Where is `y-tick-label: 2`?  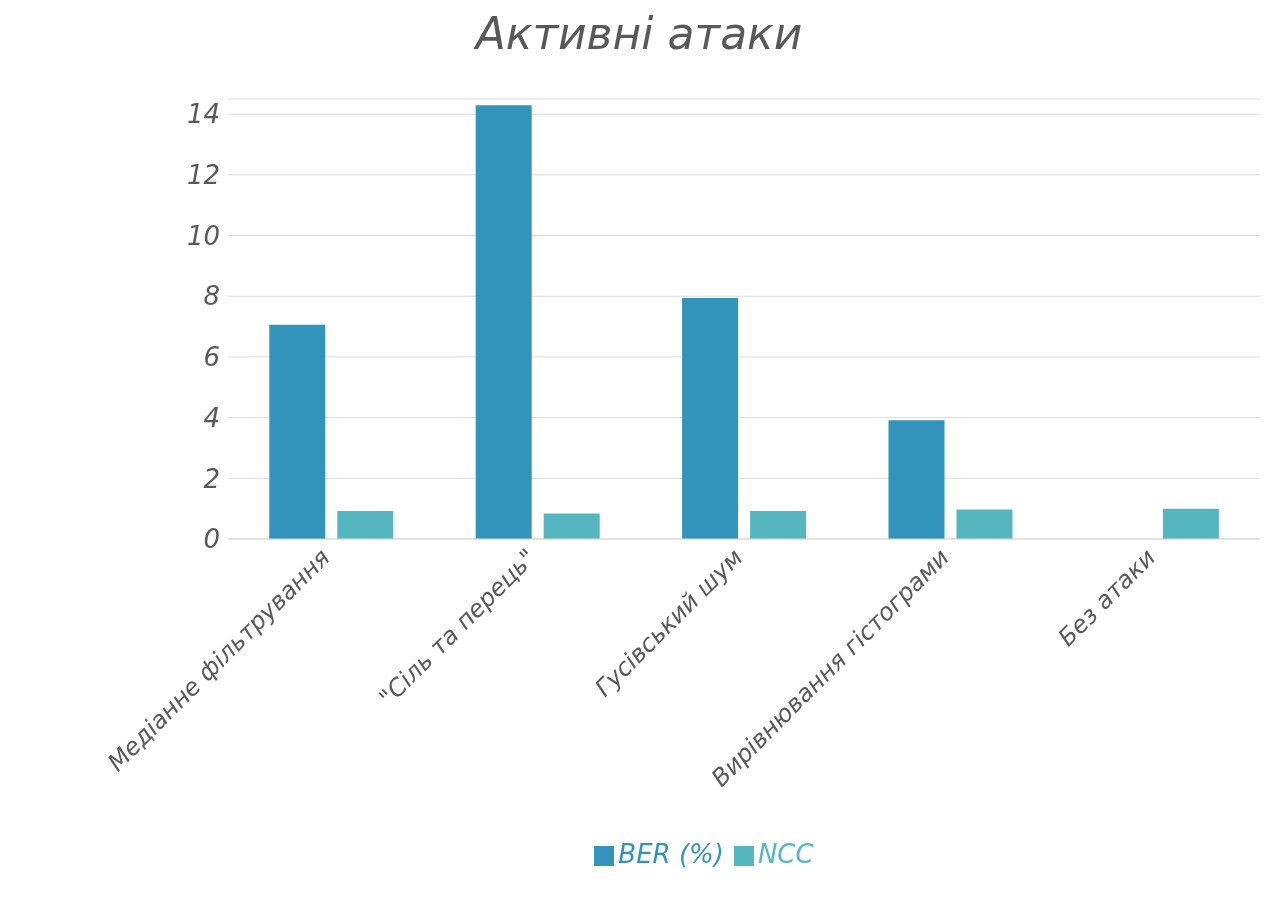 y-tick-label: 2 is located at coordinates (211, 478).